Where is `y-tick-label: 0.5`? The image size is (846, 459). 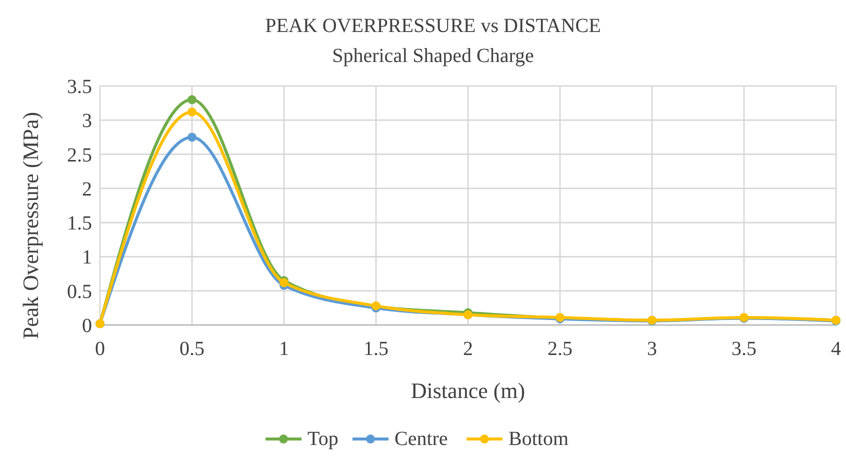
y-tick-label: 0.5 is located at coordinates (79, 291).